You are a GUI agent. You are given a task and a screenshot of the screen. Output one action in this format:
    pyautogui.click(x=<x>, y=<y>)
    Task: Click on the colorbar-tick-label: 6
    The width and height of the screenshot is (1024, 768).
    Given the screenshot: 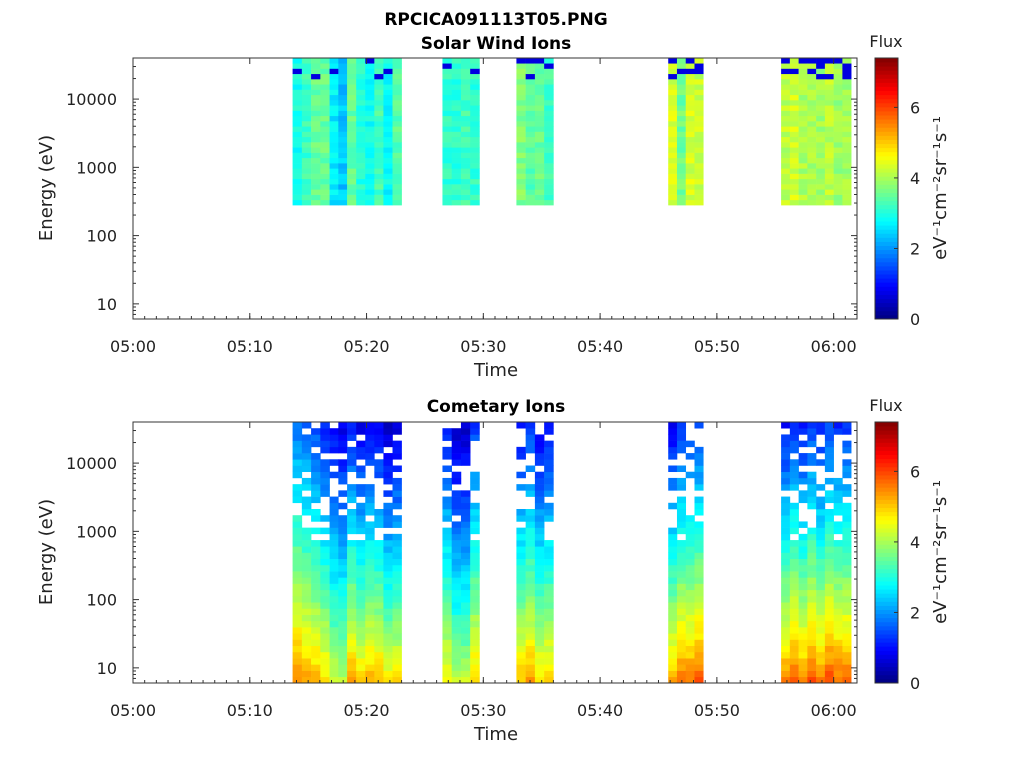 What is the action you would take?
    pyautogui.click(x=915, y=471)
    